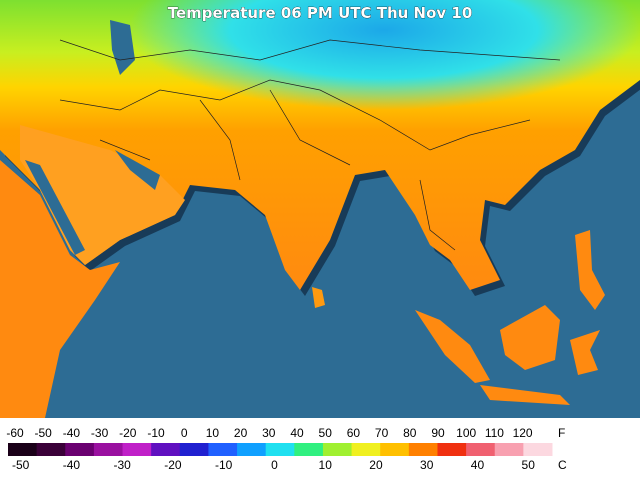 The height and width of the screenshot is (480, 640). What do you see at coordinates (55, 207) in the screenshot?
I see `red-sea` at bounding box center [55, 207].